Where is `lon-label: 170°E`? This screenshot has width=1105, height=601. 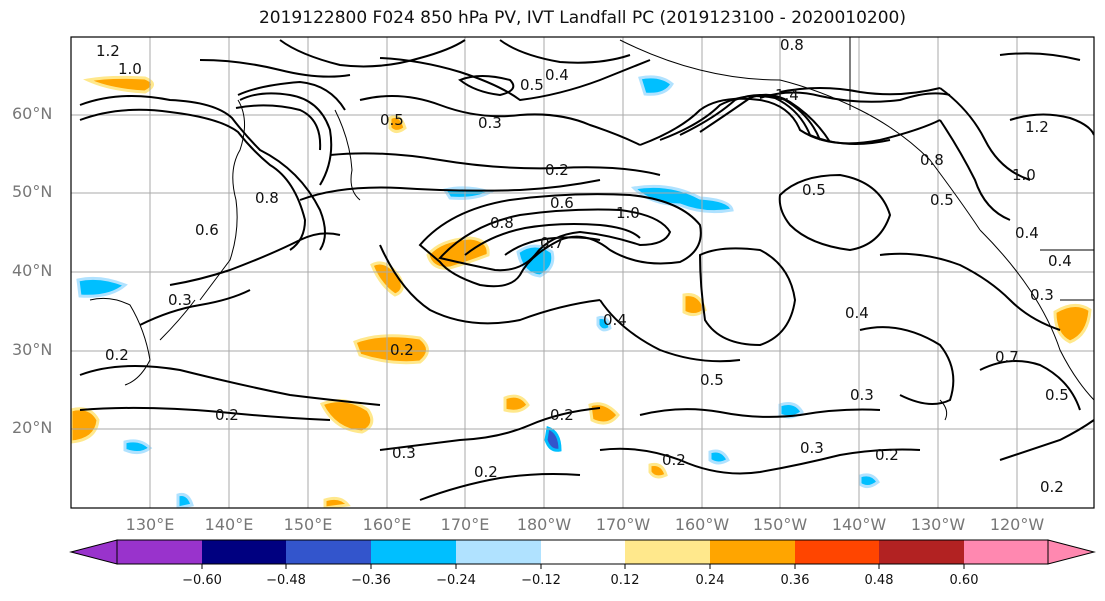
lon-label: 170°E is located at coordinates (465, 524).